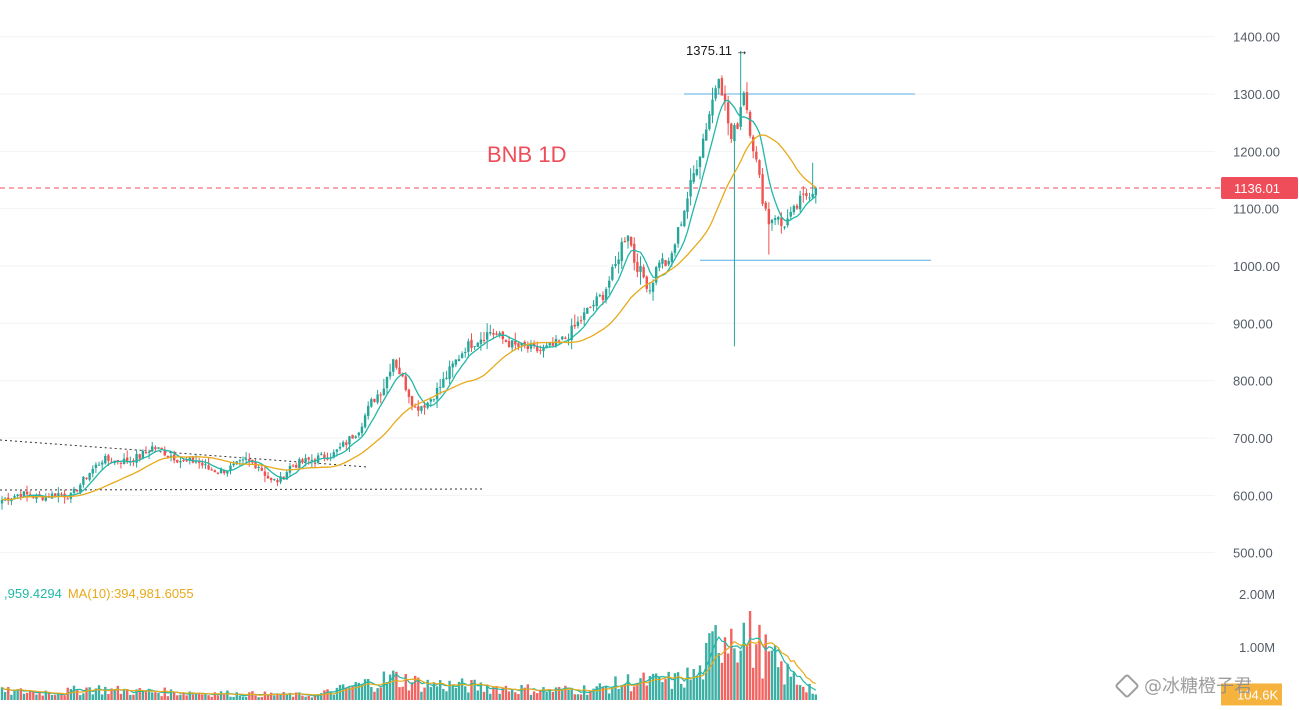  I want to click on volume-ma10-value: MA(10):394,981.6055, so click(130, 593).